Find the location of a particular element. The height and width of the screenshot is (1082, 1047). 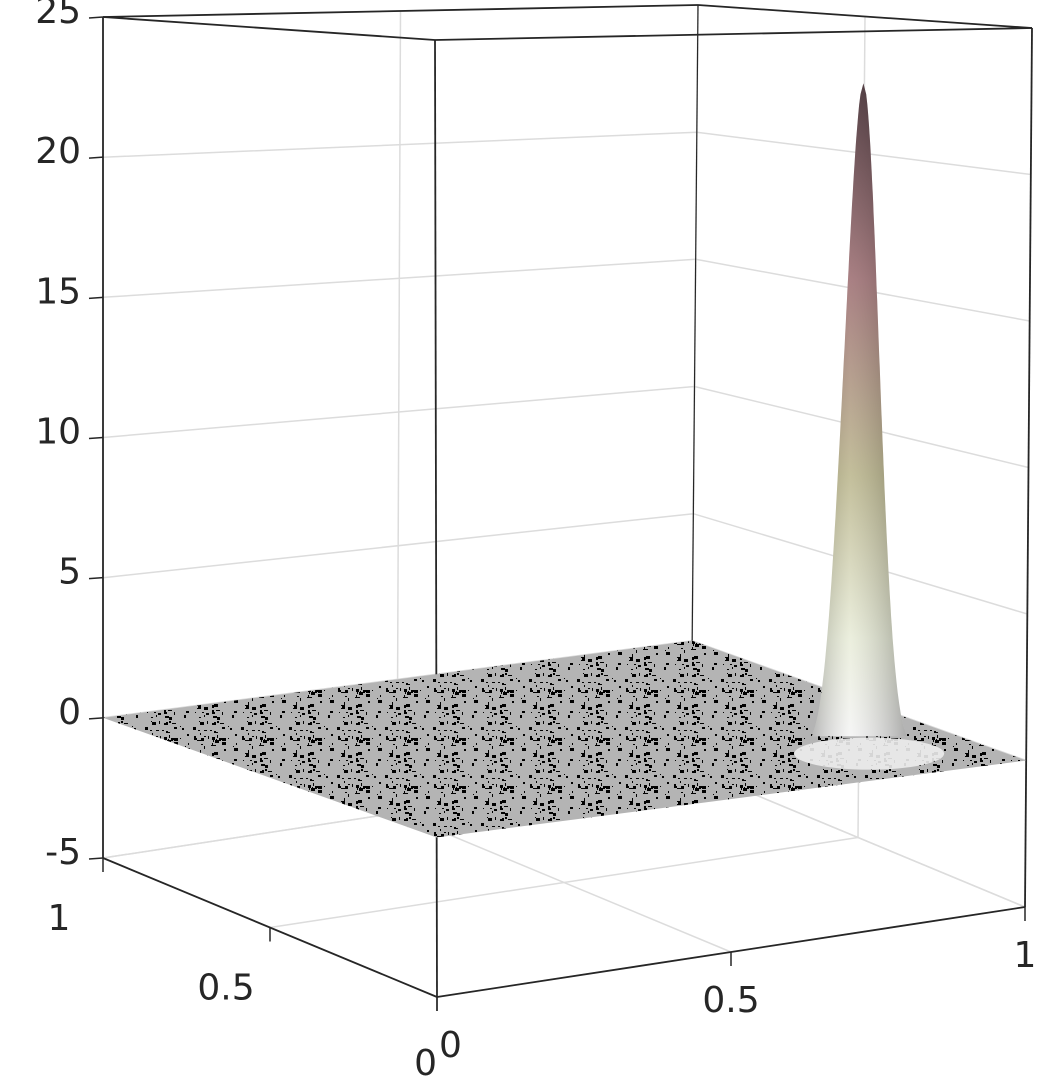

x-tick-label: 0.5 is located at coordinates (730, 1000).